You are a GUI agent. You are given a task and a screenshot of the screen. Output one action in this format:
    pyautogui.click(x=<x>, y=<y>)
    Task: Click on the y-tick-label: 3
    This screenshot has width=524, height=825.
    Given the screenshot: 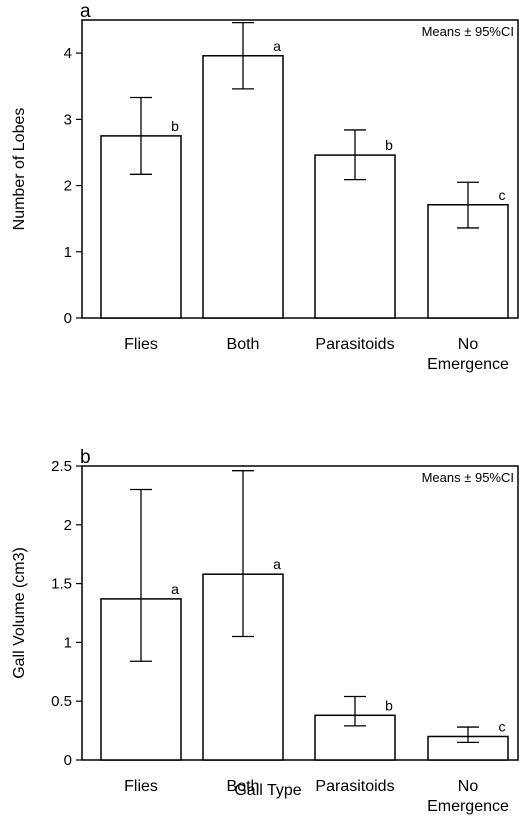 What is the action you would take?
    pyautogui.click(x=68, y=119)
    